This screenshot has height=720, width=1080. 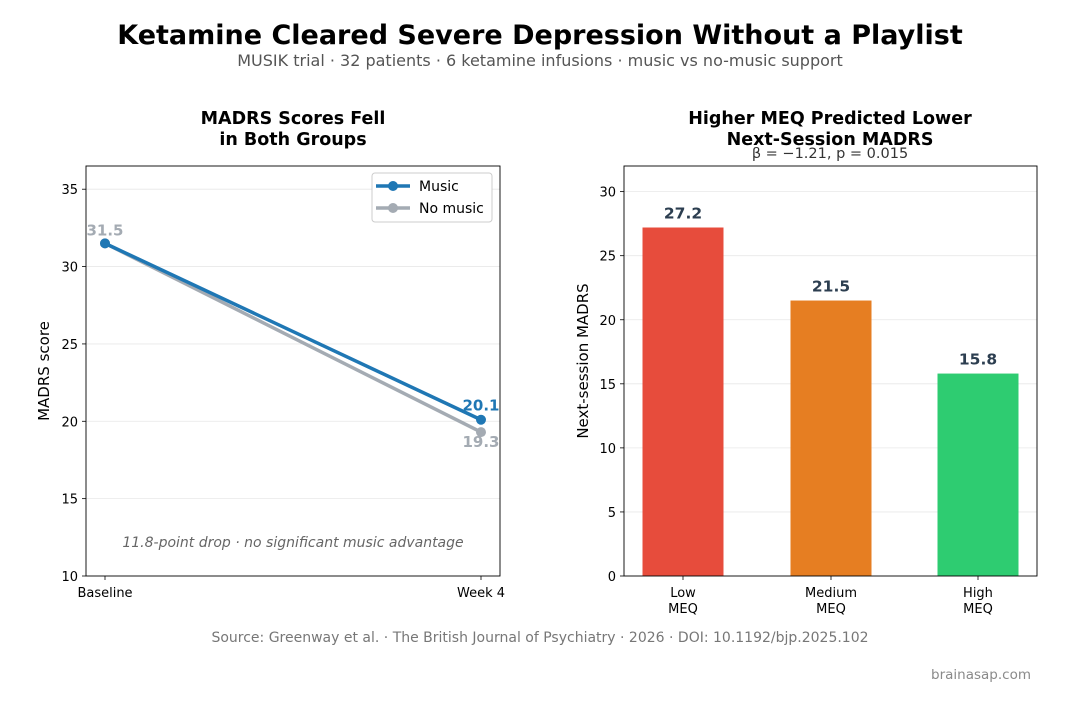 What do you see at coordinates (480, 442) in the screenshot?
I see `data-label: 19.3` at bounding box center [480, 442].